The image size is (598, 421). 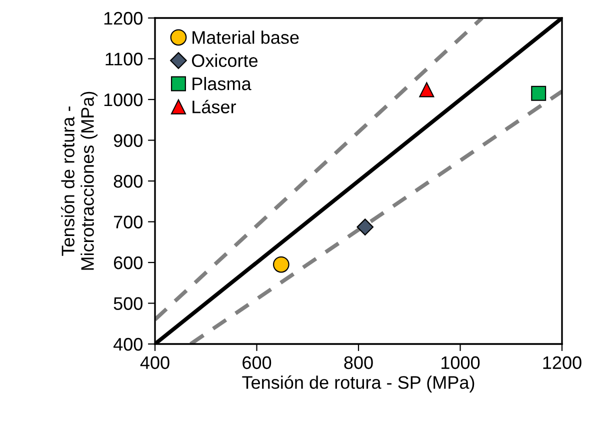 I want to click on y-tick-label: 800, so click(x=128, y=181).